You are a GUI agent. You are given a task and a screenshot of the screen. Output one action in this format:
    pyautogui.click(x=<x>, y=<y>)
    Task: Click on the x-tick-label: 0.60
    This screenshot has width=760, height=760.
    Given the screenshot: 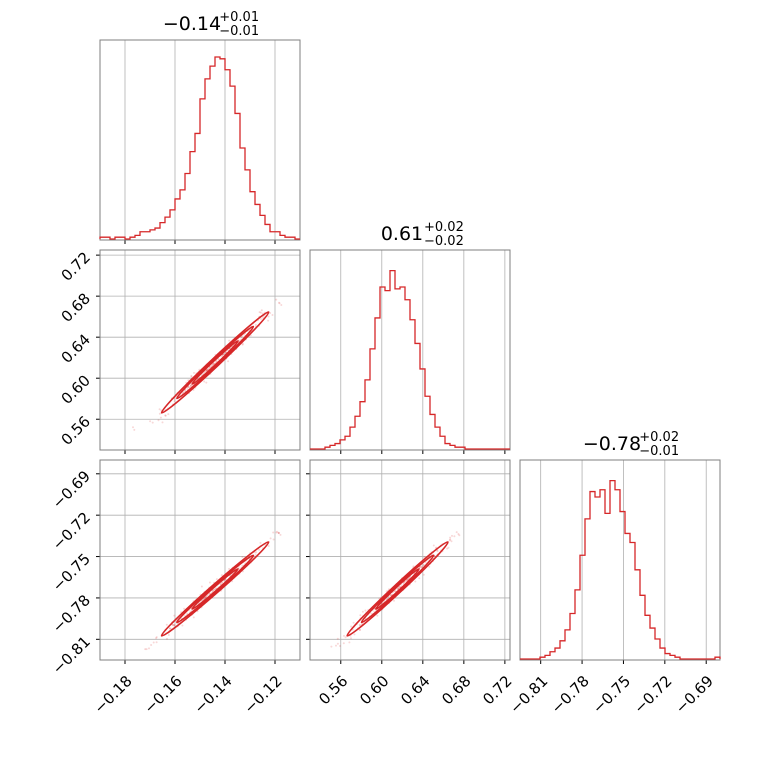 What is the action you would take?
    pyautogui.click(x=374, y=690)
    